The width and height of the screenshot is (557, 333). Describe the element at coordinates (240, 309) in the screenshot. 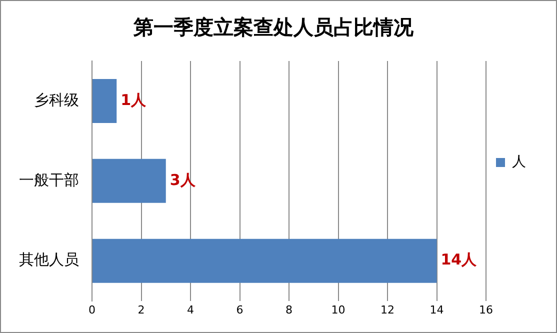

I see `x-tick-label: 6` at that location.